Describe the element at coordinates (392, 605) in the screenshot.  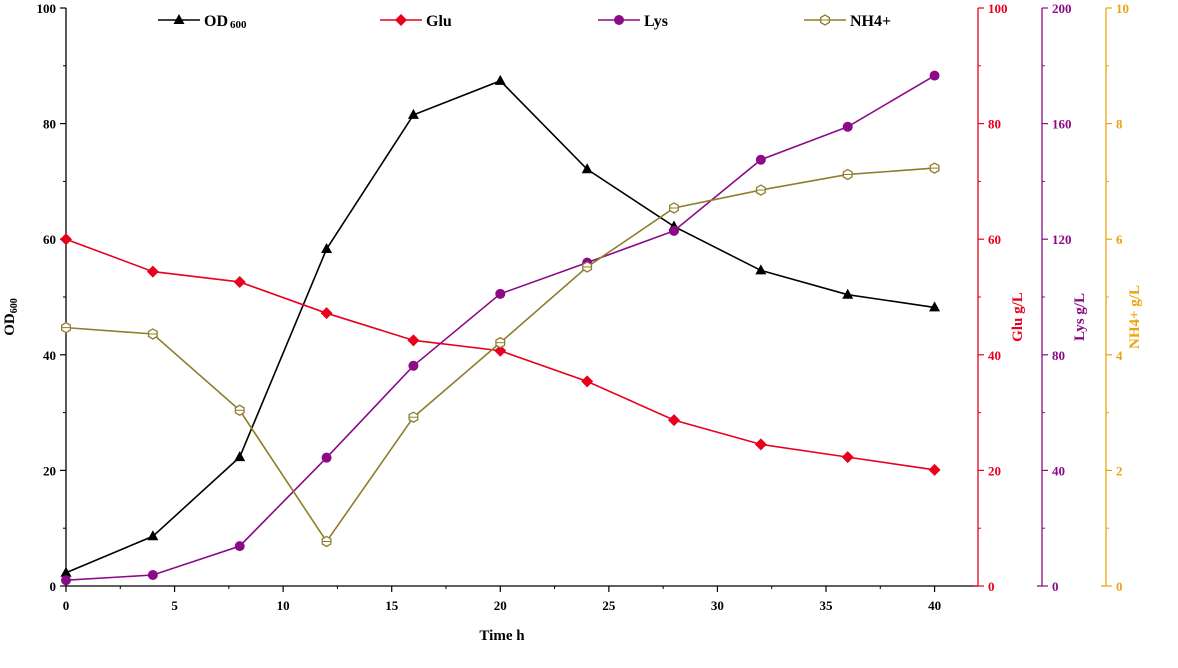
I see `x-tick-label: 15` at that location.